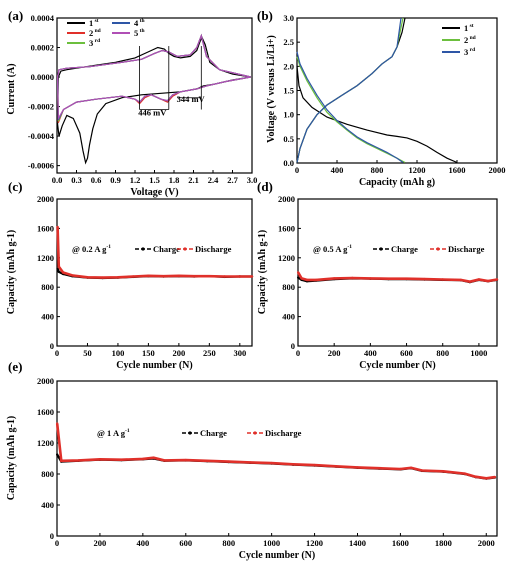  Describe the element at coordinates (153, 77) in the screenshot. I see `series-line-5th` at that location.